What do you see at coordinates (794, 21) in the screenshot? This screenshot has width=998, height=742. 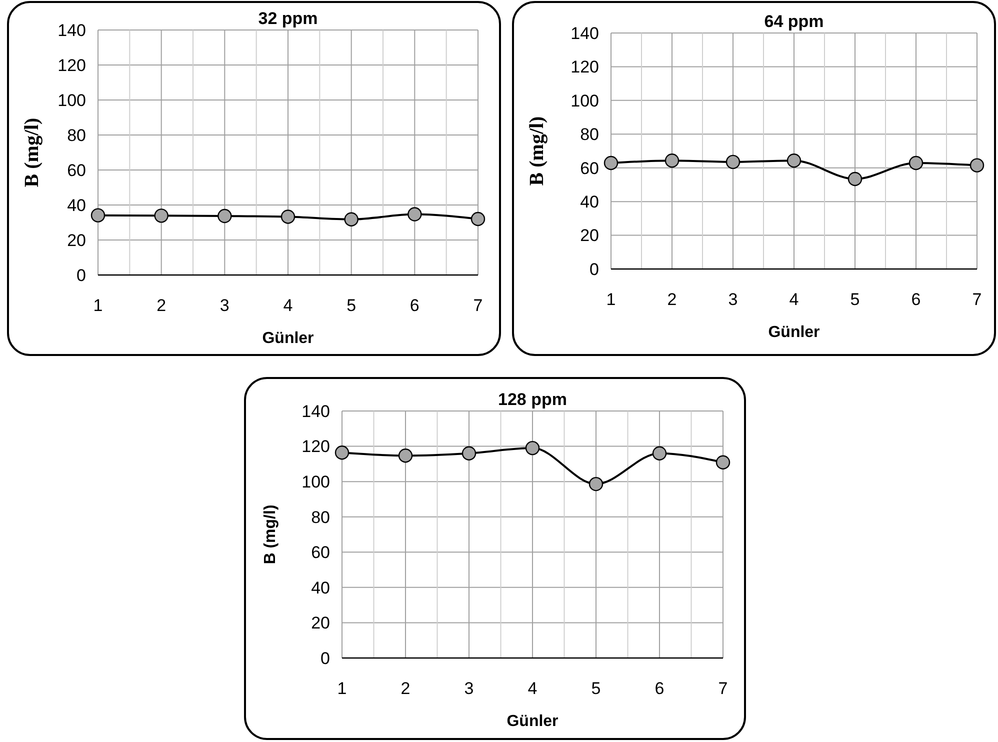 I see `chart-title: 64 ppm` at bounding box center [794, 21].